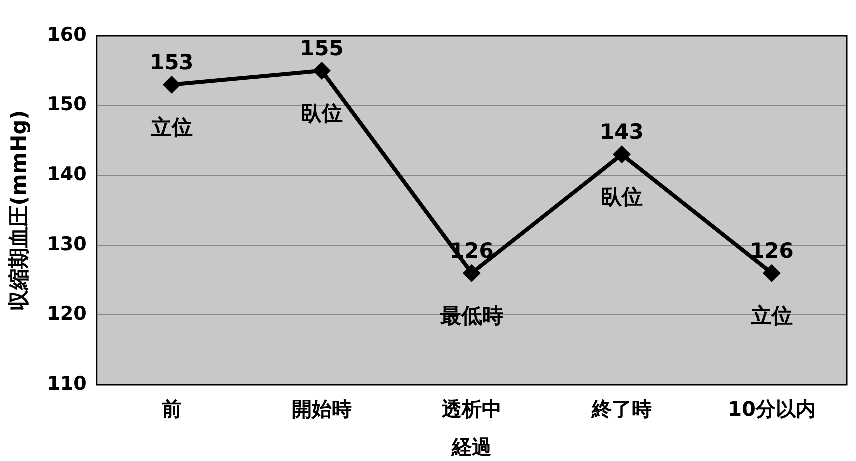 Image resolution: width=856 pixels, height=461 pixels. I want to click on x-axis-title: 経過, so click(471, 447).